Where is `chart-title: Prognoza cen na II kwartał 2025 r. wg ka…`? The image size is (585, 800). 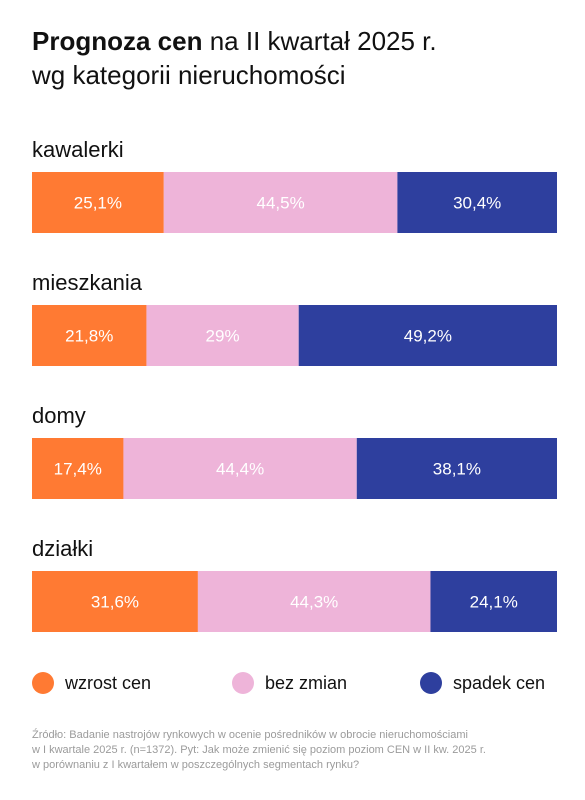 chart-title: Prognoza cen na II kwartał 2025 r. wg ka… is located at coordinates (297, 58).